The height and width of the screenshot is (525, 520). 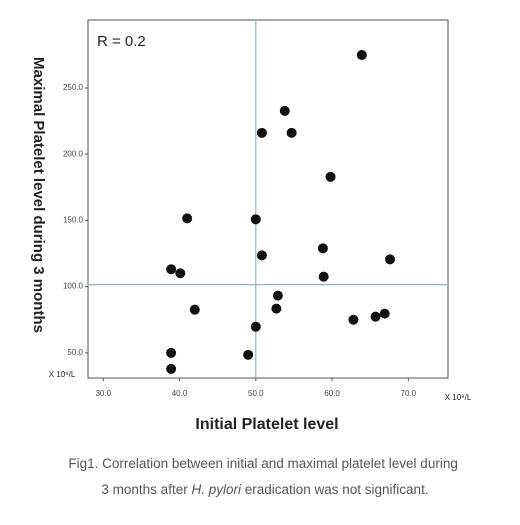 What do you see at coordinates (73, 87) in the screenshot?
I see `y-tick-label: 250.0` at bounding box center [73, 87].